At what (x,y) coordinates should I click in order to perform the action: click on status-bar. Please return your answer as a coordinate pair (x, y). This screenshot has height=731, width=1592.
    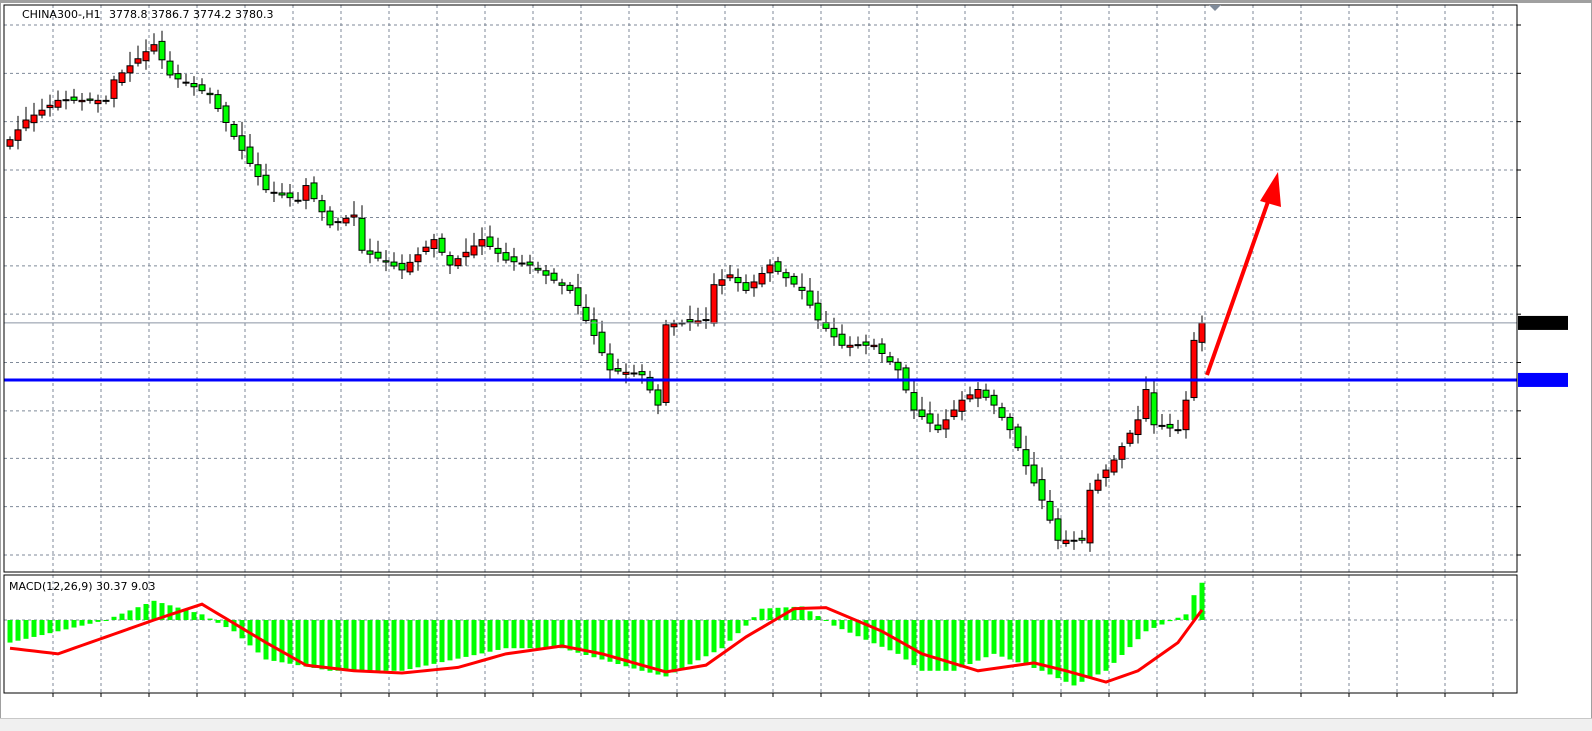
    Looking at the image, I should click on (796, 724).